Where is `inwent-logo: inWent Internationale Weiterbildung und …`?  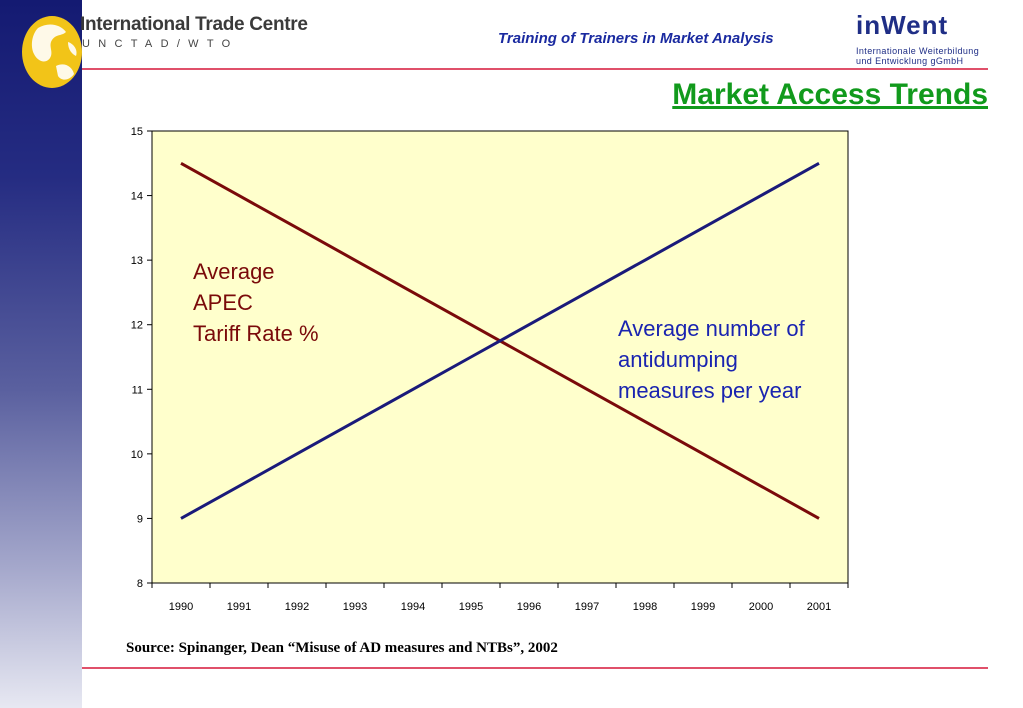
inwent-logo: inWent Internationale Weiterbildung und … is located at coordinates (927, 40).